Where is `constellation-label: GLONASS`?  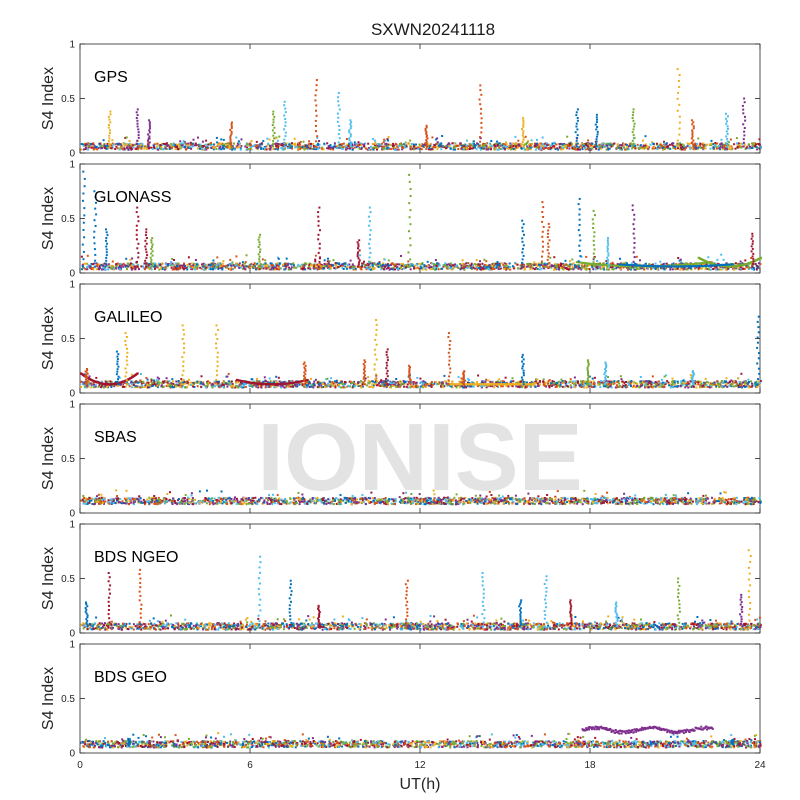
constellation-label: GLONASS is located at coordinates (132, 197).